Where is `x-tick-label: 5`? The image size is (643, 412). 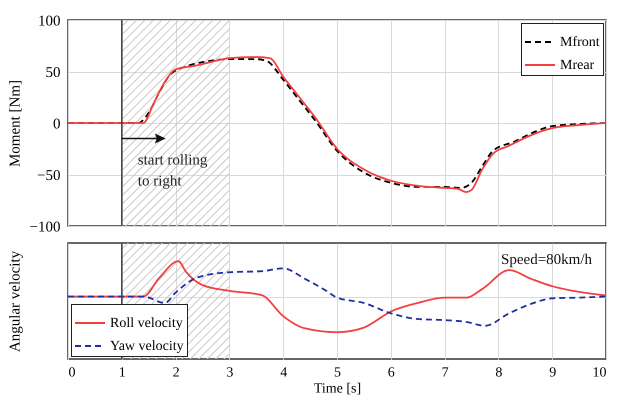
x-tick-label: 5 is located at coordinates (337, 373).